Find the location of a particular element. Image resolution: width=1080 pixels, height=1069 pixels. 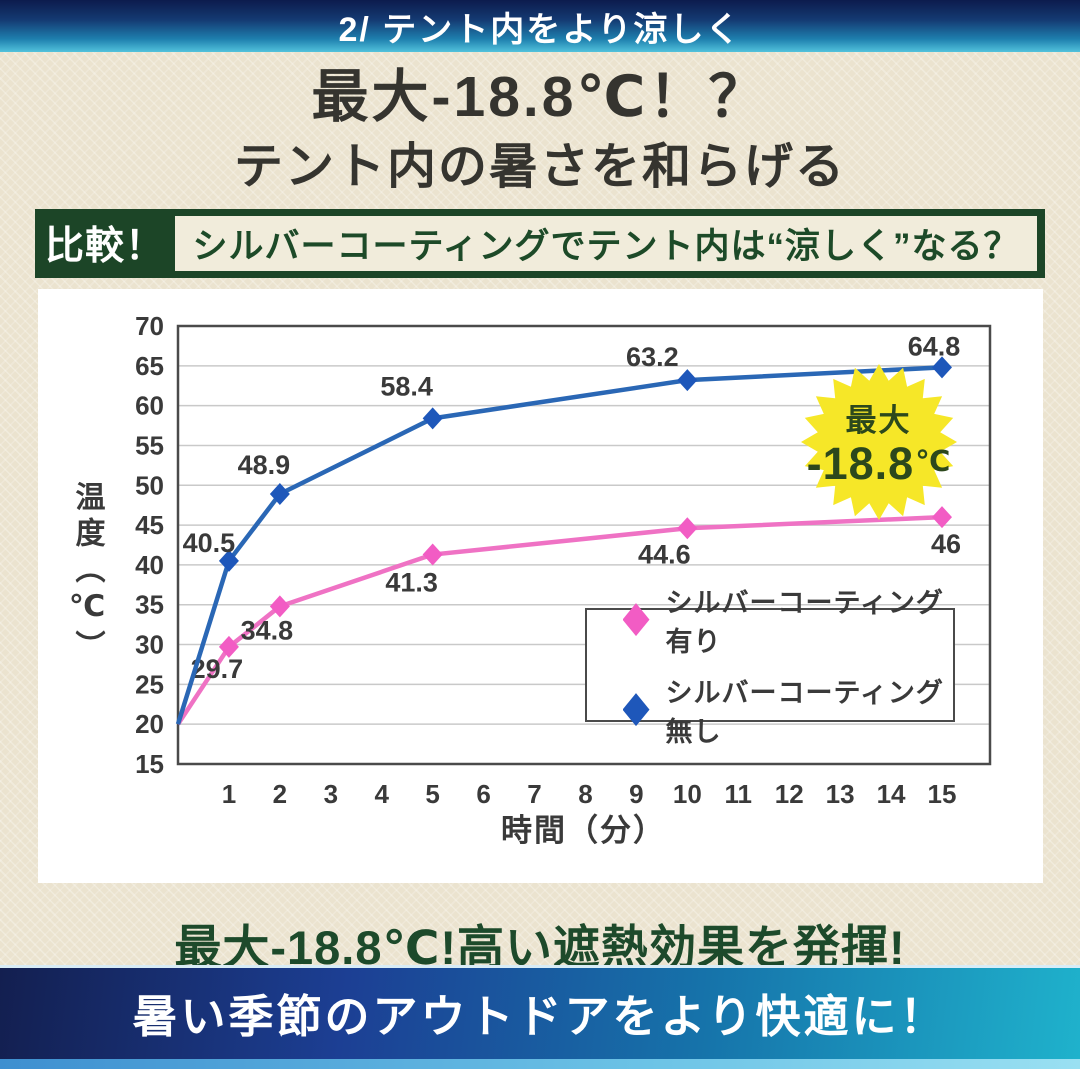

comparison-question: シルバーコーティングでテント内は“涼しく”なる？ is located at coordinates (606, 243).